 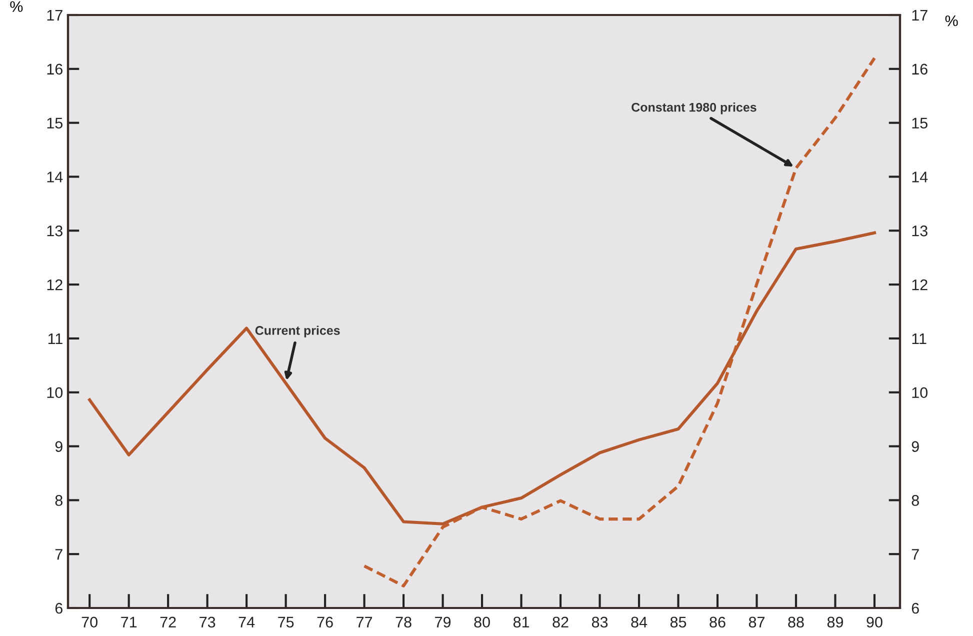 I want to click on y2-tick-label: 15, so click(x=920, y=123).